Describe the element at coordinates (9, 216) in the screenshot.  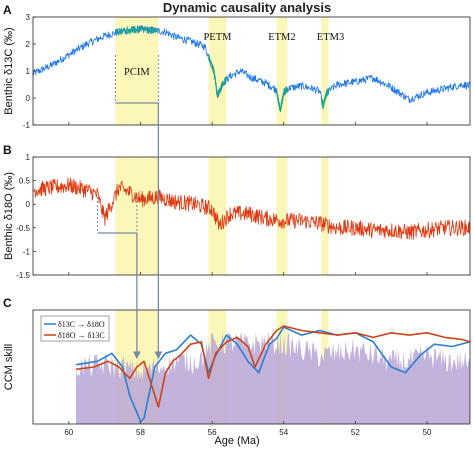
I see `y-axis-label-b: Benthic δ18O (‰)` at that location.